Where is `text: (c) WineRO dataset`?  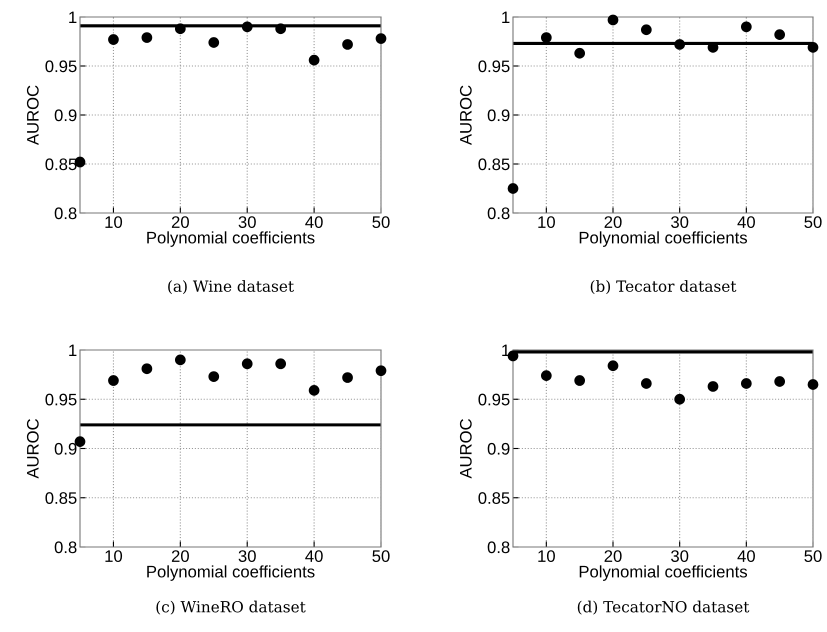
text: (c) WineRO dataset is located at coordinates (231, 607).